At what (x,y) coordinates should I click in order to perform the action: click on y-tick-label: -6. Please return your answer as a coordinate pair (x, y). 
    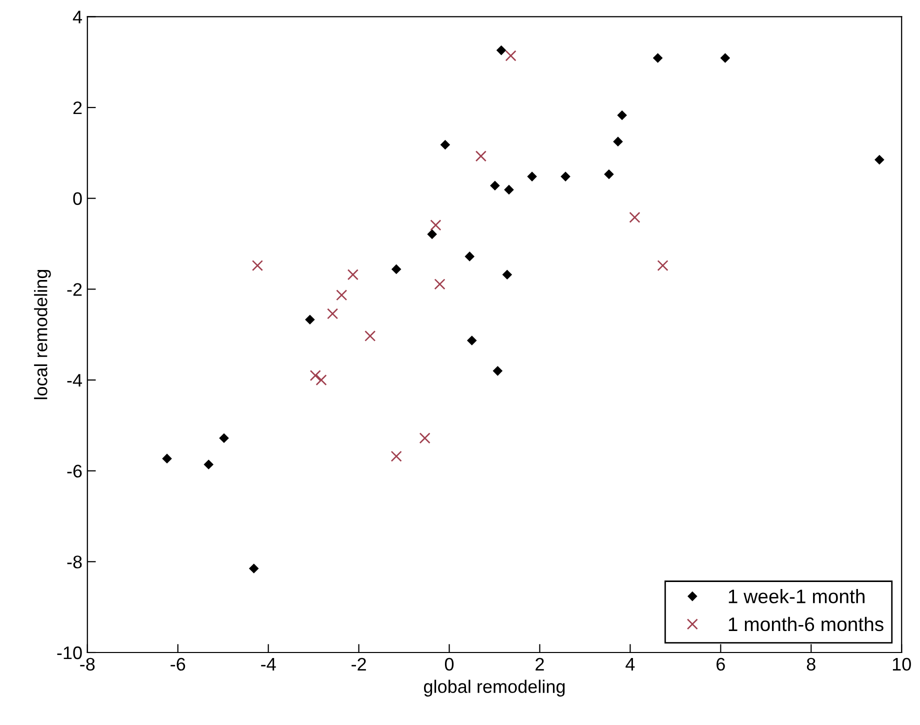
    Looking at the image, I should click on (74, 471).